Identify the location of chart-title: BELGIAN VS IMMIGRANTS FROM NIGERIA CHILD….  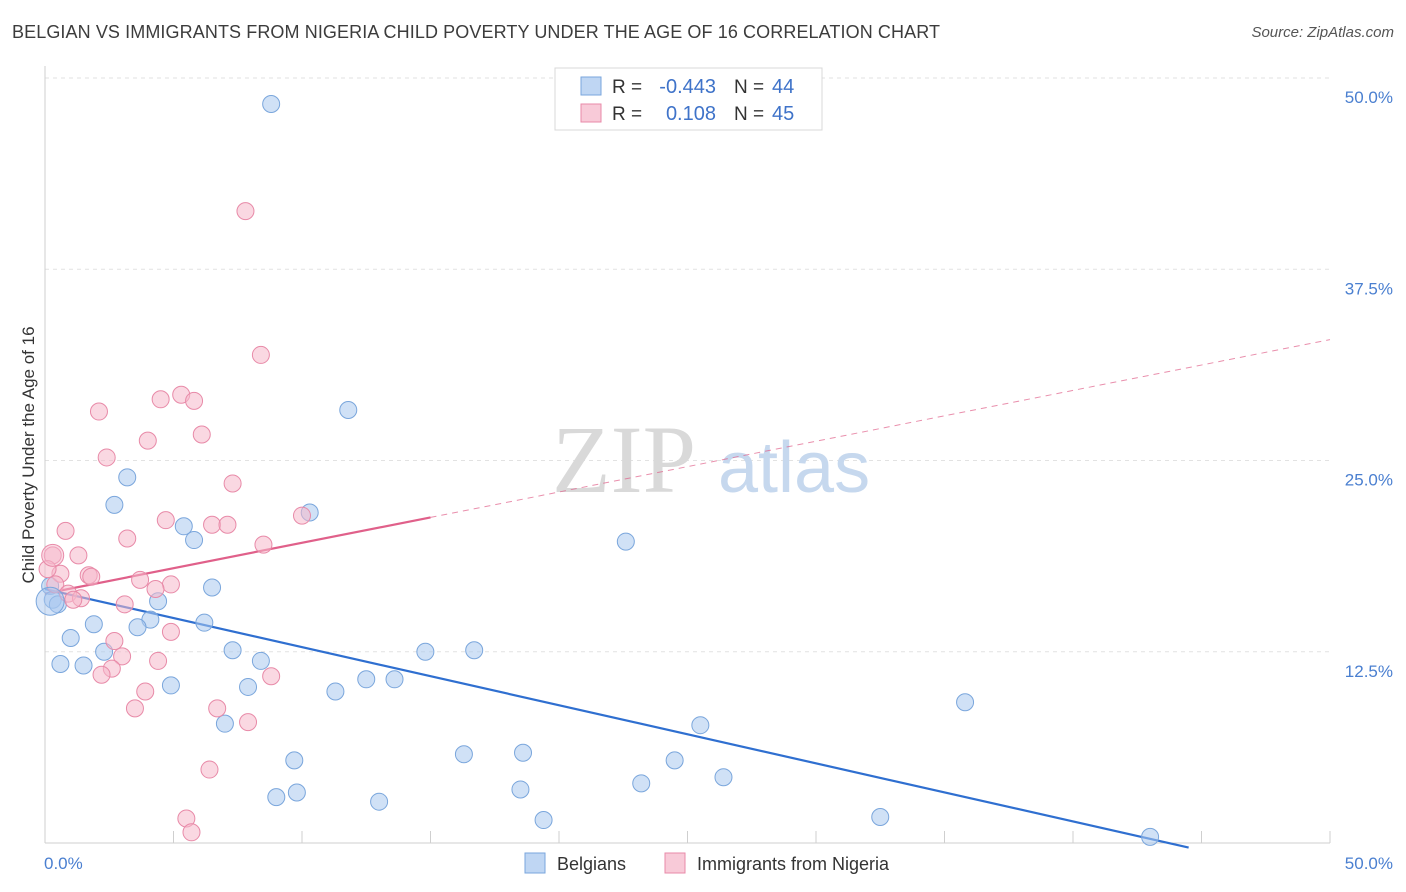
(476, 32).